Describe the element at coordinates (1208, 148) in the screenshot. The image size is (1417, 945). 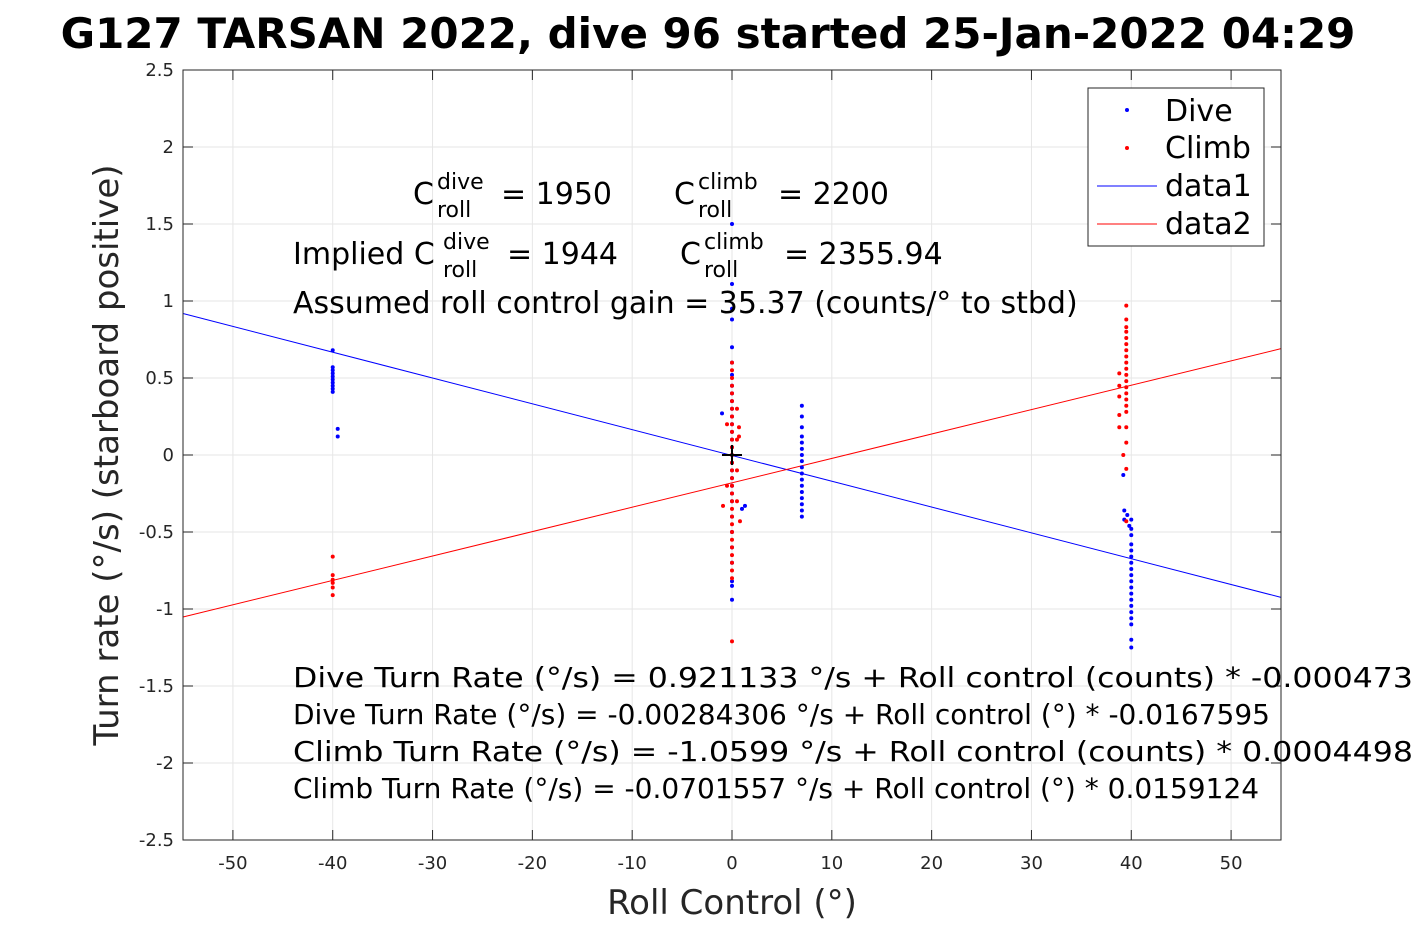
I see `legend-climb-label: Climb` at that location.